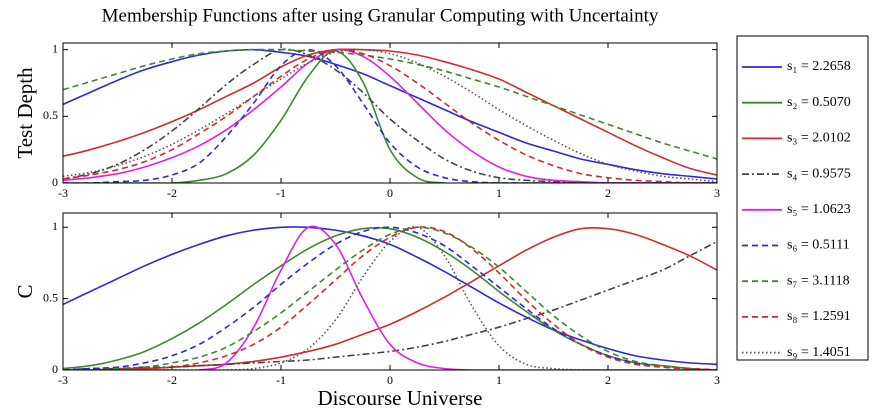 The image size is (872, 413). What do you see at coordinates (819, 209) in the screenshot?
I see `legend-label: s₅ = 1.0623` at bounding box center [819, 209].